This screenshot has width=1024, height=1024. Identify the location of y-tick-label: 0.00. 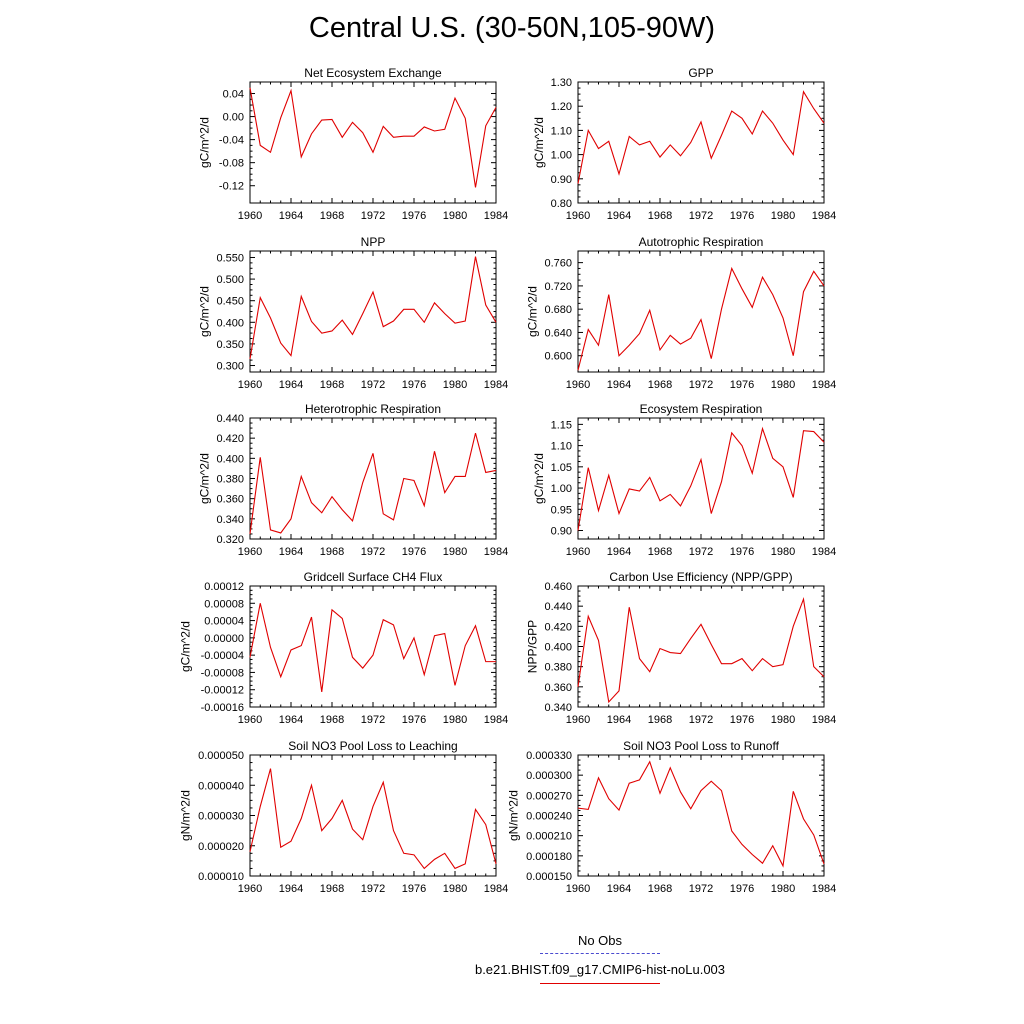
(233, 118).